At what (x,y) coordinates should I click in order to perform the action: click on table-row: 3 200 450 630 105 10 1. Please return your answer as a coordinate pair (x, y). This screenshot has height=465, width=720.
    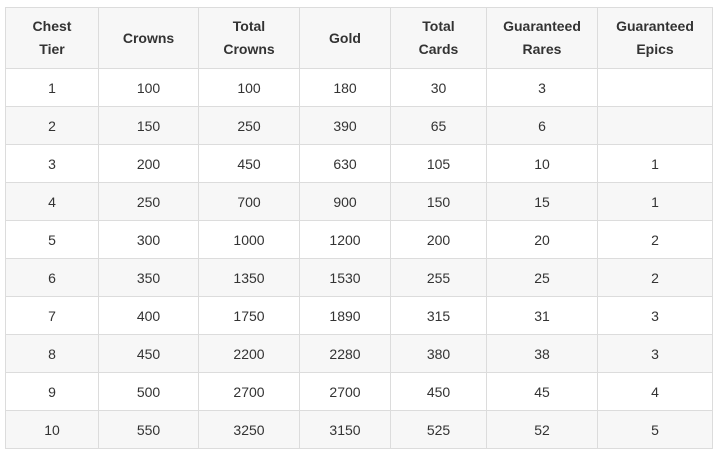
    Looking at the image, I should click on (359, 163).